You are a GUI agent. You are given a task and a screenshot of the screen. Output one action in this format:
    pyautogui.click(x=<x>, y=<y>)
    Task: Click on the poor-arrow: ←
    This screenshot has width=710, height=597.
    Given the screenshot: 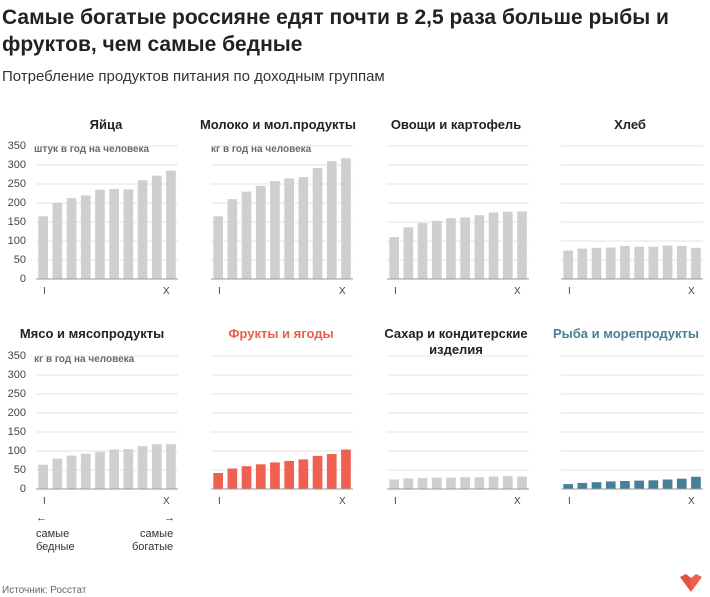 What is the action you would take?
    pyautogui.click(x=41, y=518)
    